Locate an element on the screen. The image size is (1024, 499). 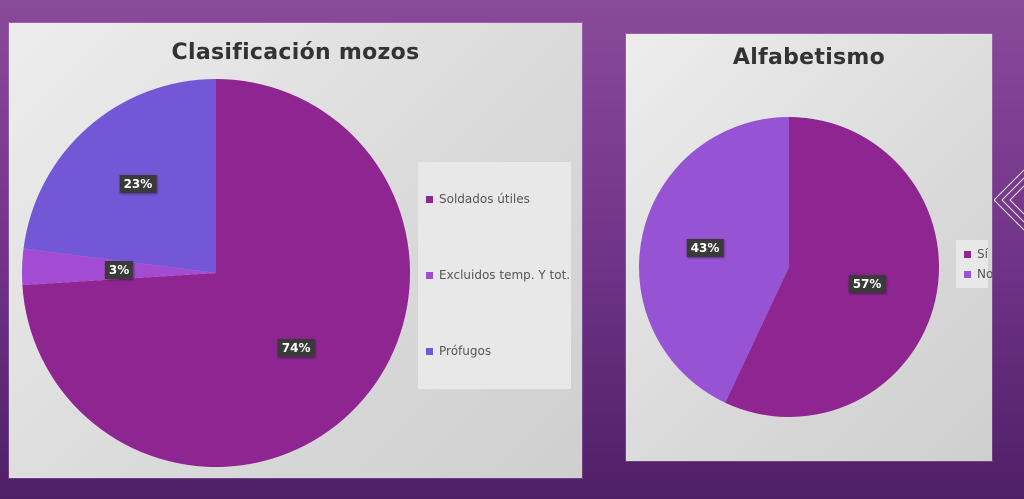
chart-title: Clasificación mozos is located at coordinates (295, 52).